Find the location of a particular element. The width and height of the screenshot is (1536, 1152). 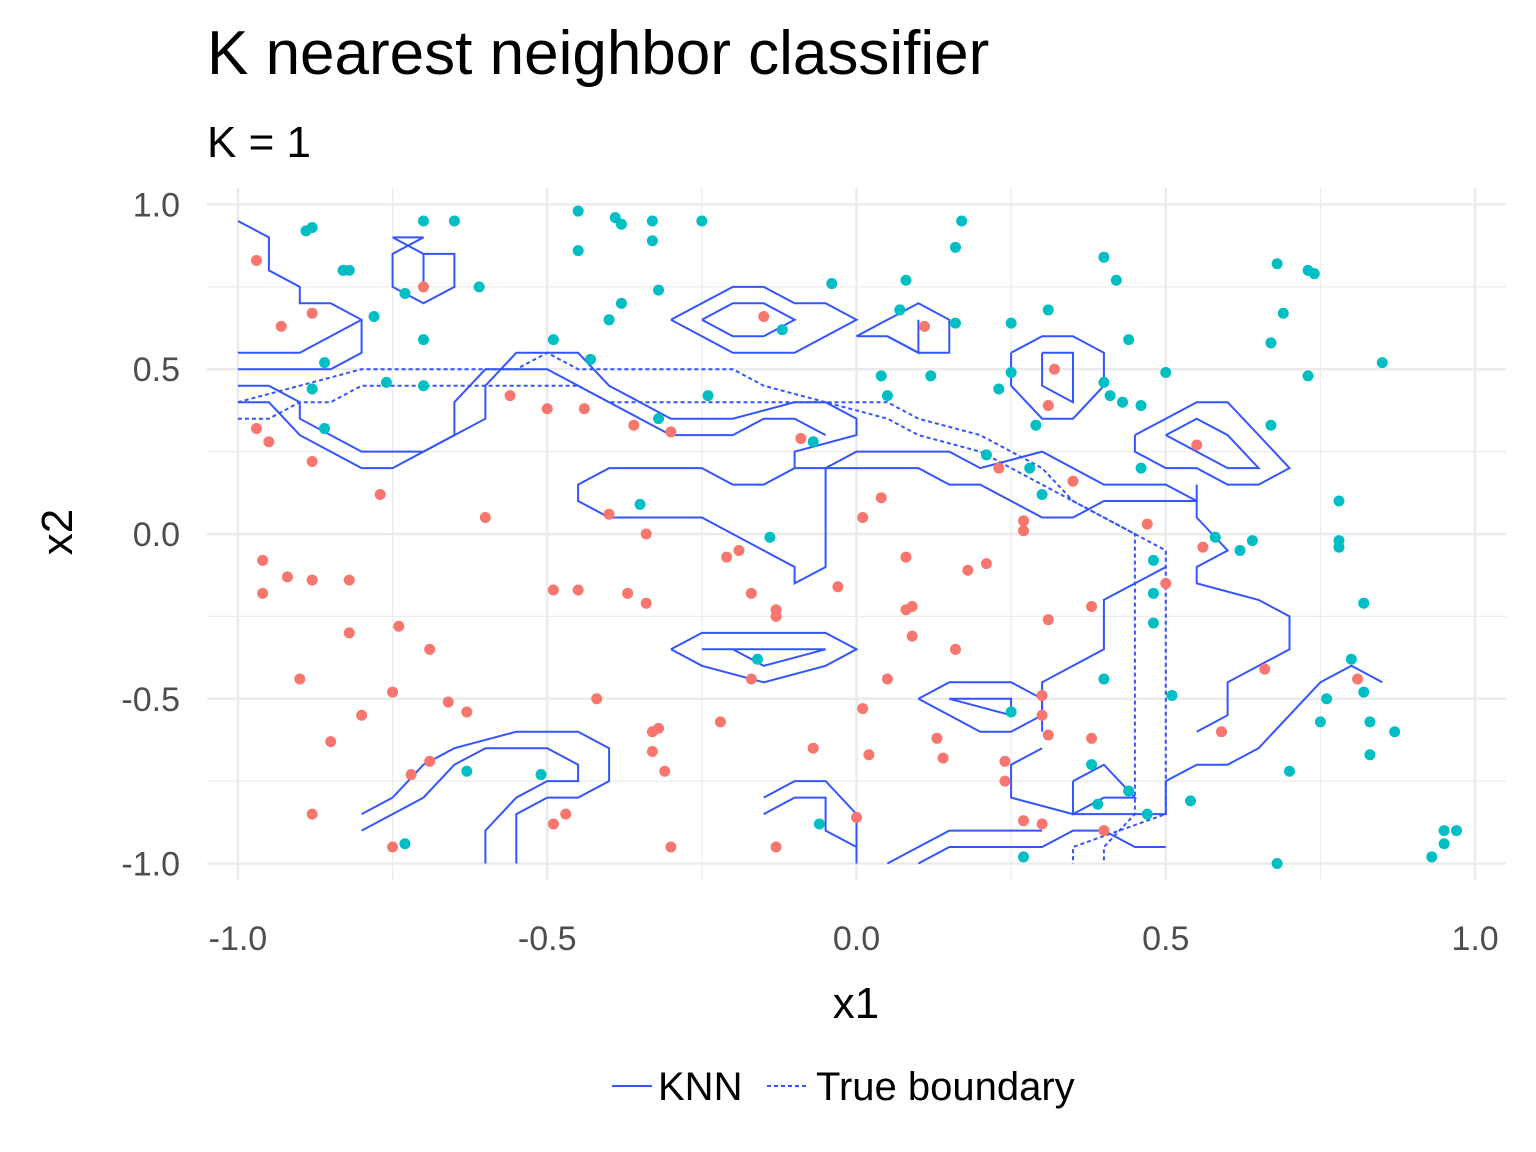

x-tick-label: 1.0 is located at coordinates (1474, 939).